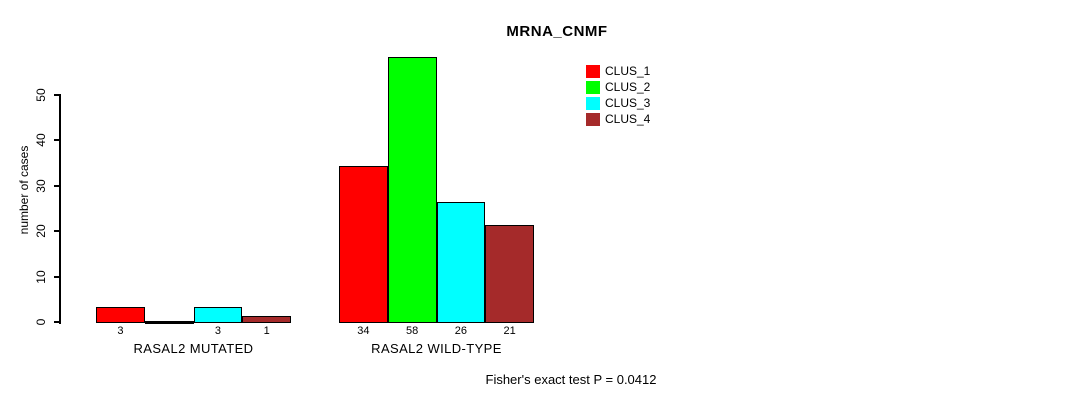 The image size is (1090, 400). I want to click on y-axis-tick-label: 40, so click(41, 140).